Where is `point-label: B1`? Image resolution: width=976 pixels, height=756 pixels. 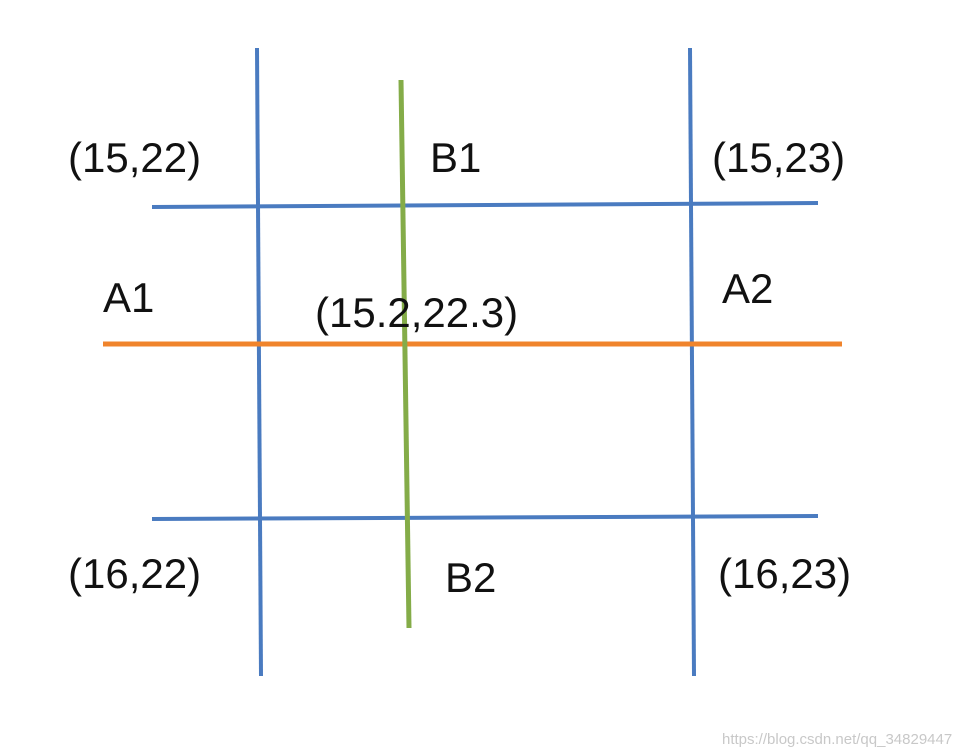
point-label: B1 is located at coordinates (455, 157).